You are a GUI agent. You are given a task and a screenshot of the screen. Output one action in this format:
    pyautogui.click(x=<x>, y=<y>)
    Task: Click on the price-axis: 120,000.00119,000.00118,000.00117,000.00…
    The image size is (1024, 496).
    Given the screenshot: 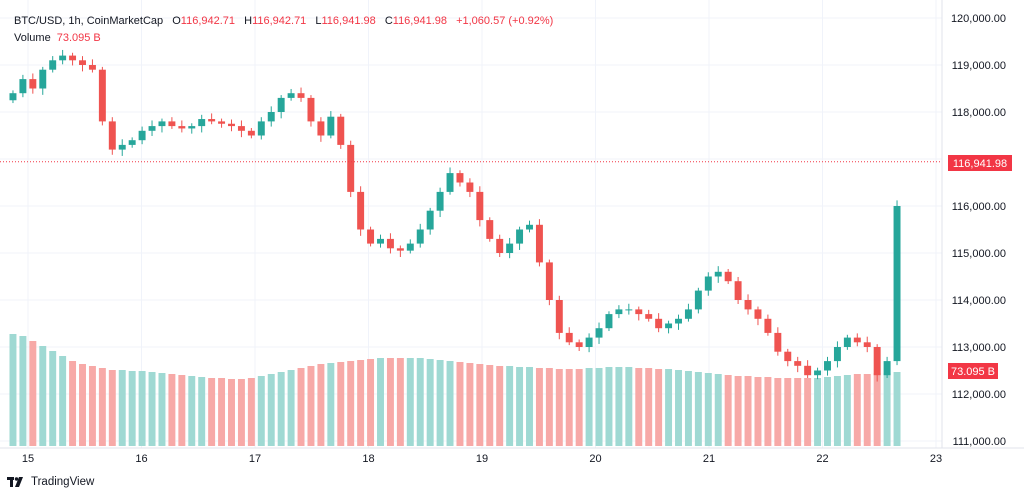 What is the action you would take?
    pyautogui.click(x=978, y=230)
    